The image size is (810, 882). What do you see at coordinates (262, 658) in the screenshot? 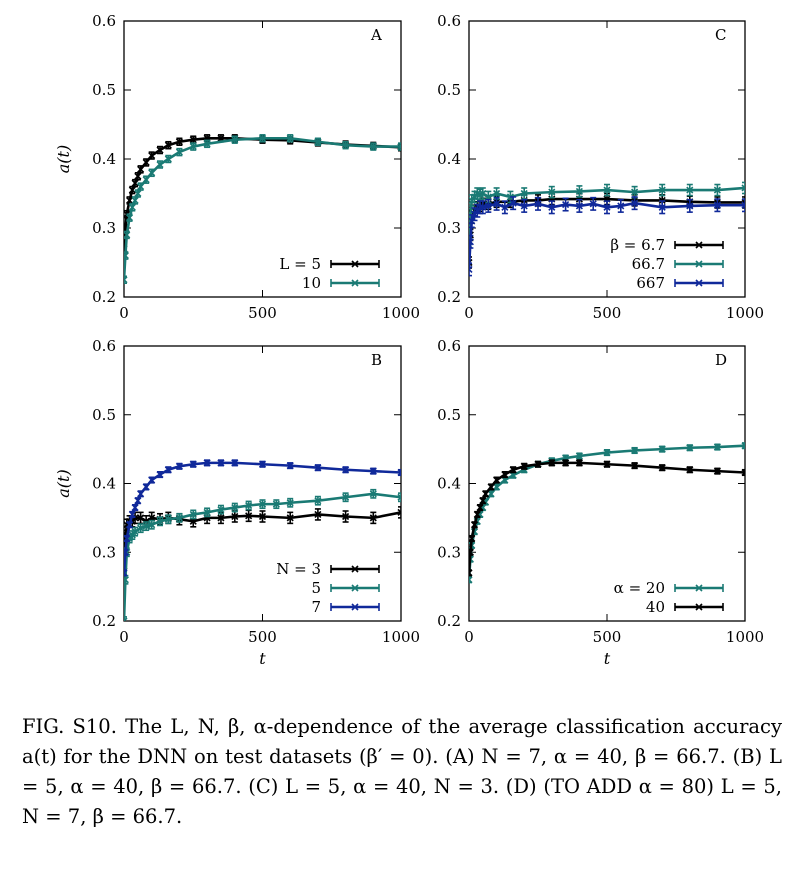
I see `x-axis-label: t` at bounding box center [262, 658].